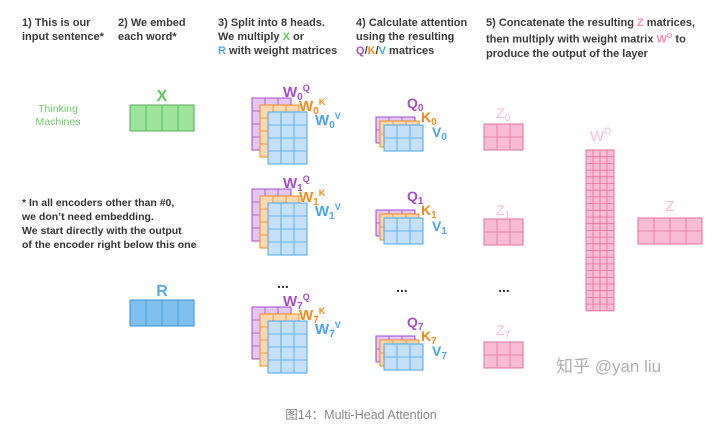  I want to click on r-matrix, so click(162, 313).